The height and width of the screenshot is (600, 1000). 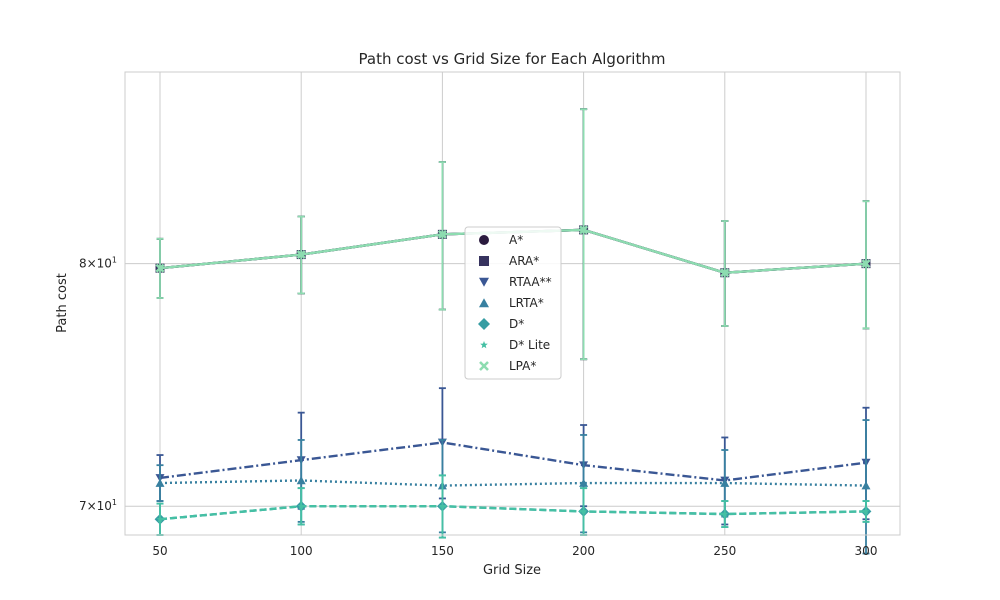 I want to click on legend-item: A*, so click(x=501, y=240).